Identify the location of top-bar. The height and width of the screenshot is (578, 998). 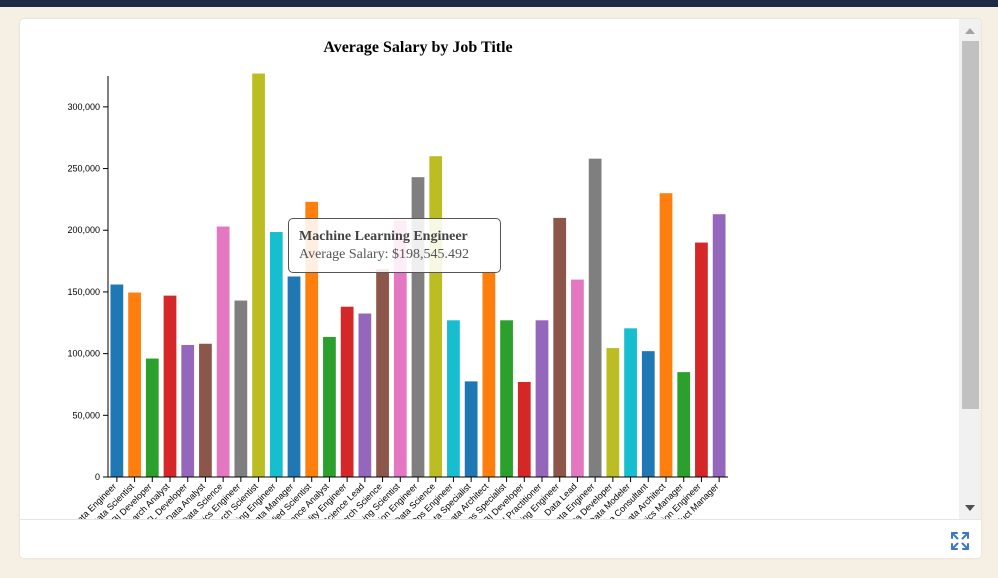
(499, 3).